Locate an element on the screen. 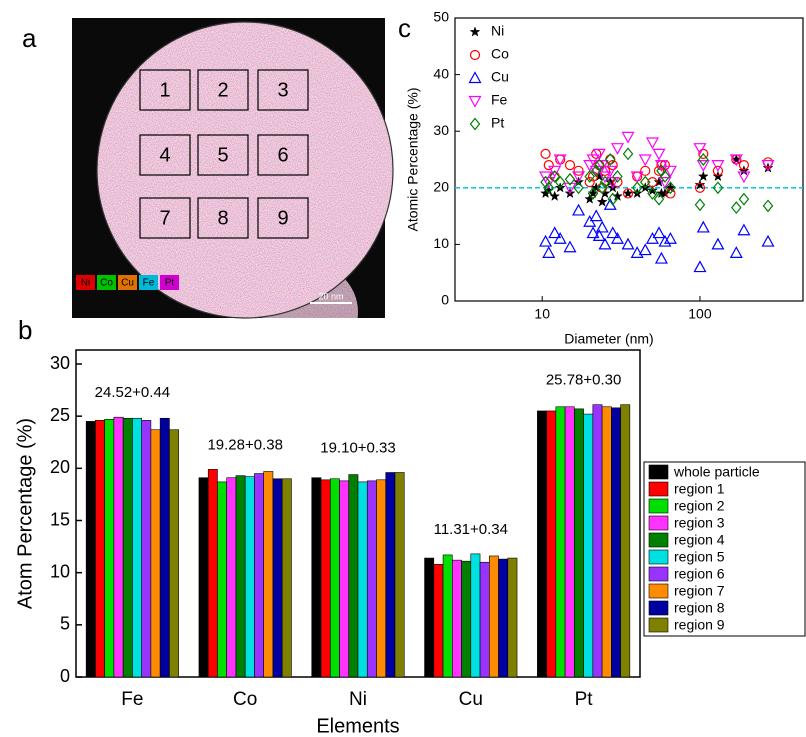  region-label: 9 is located at coordinates (282, 218).